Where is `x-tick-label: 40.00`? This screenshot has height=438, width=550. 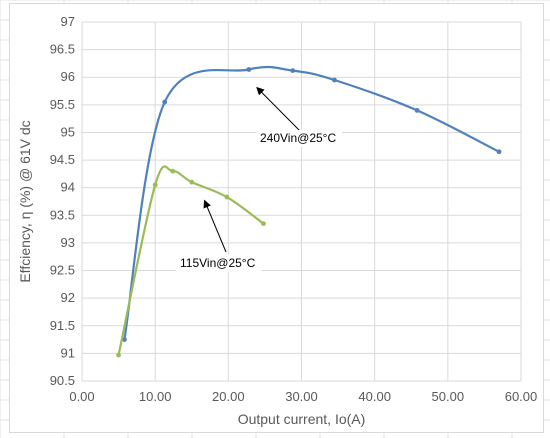 x-tick-label: 40.00 is located at coordinates (374, 396).